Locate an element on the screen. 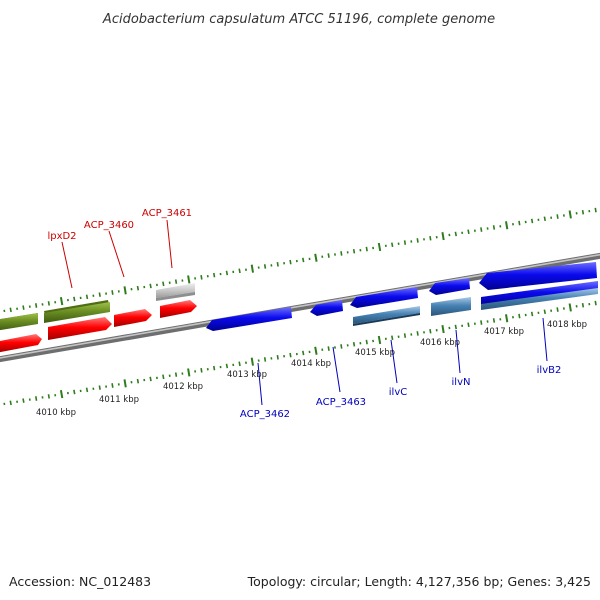 The width and height of the screenshot is (600, 600). label-ilvB2: ilvB2 is located at coordinates (549, 370).